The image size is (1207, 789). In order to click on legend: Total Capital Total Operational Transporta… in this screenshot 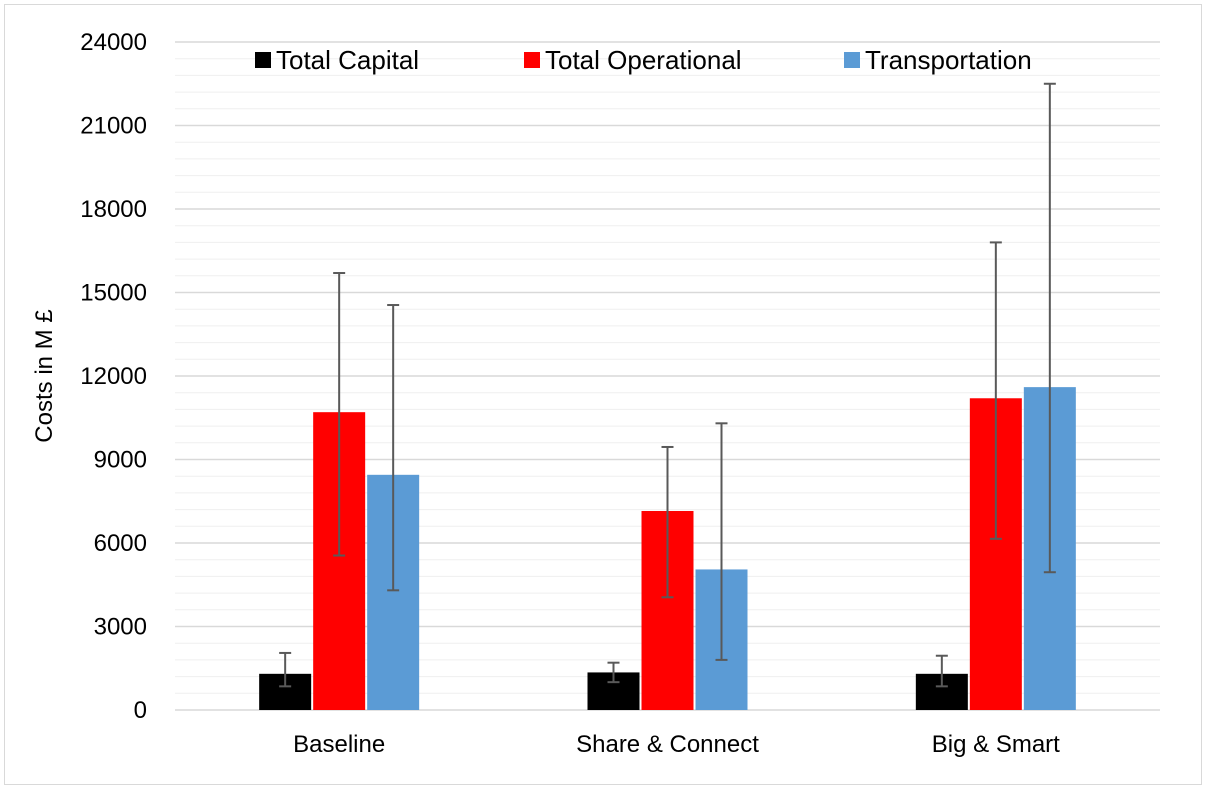, I will do `click(643, 60)`.